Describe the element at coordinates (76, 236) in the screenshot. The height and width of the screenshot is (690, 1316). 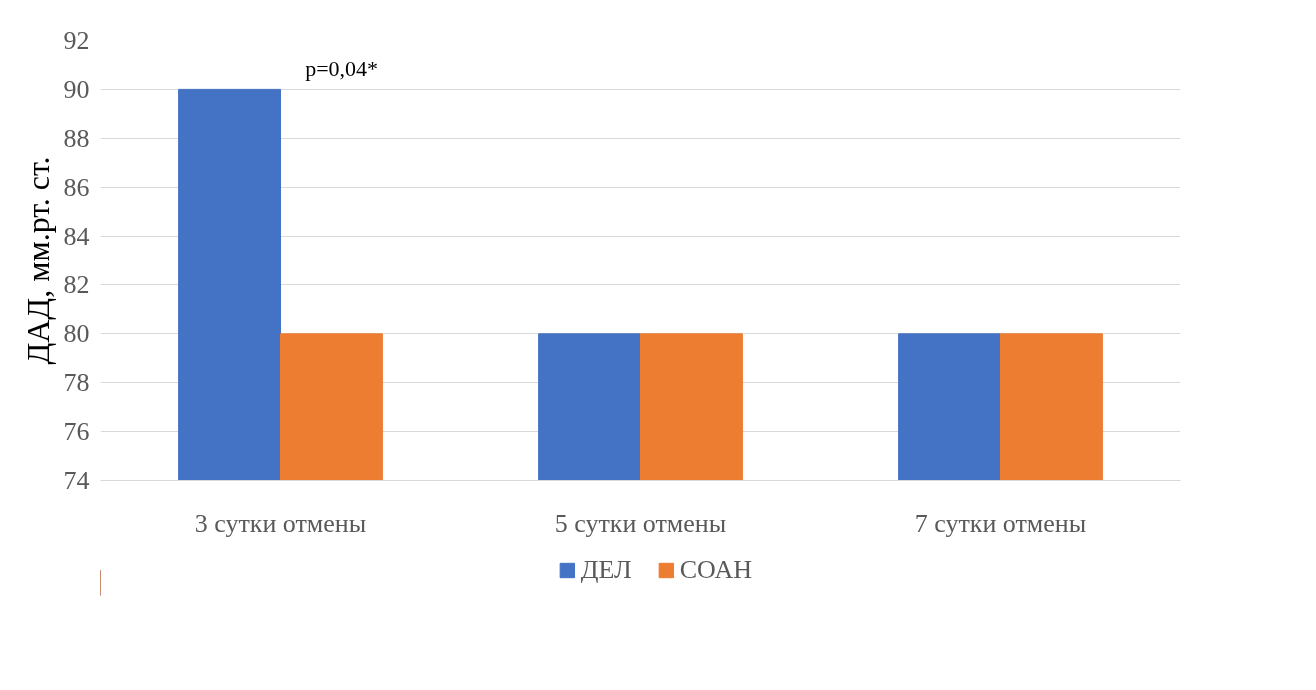
I see `y-tick-label: 84` at that location.